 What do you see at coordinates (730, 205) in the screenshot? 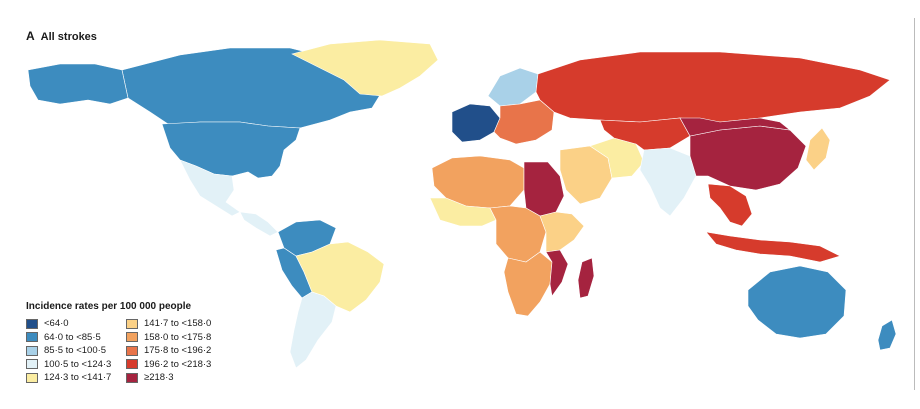
I see `region-southeast-asia` at bounding box center [730, 205].